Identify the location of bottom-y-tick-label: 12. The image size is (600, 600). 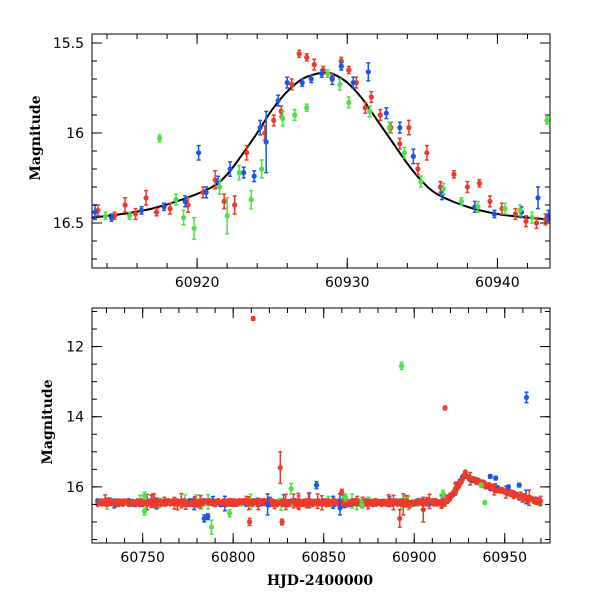
(75, 348).